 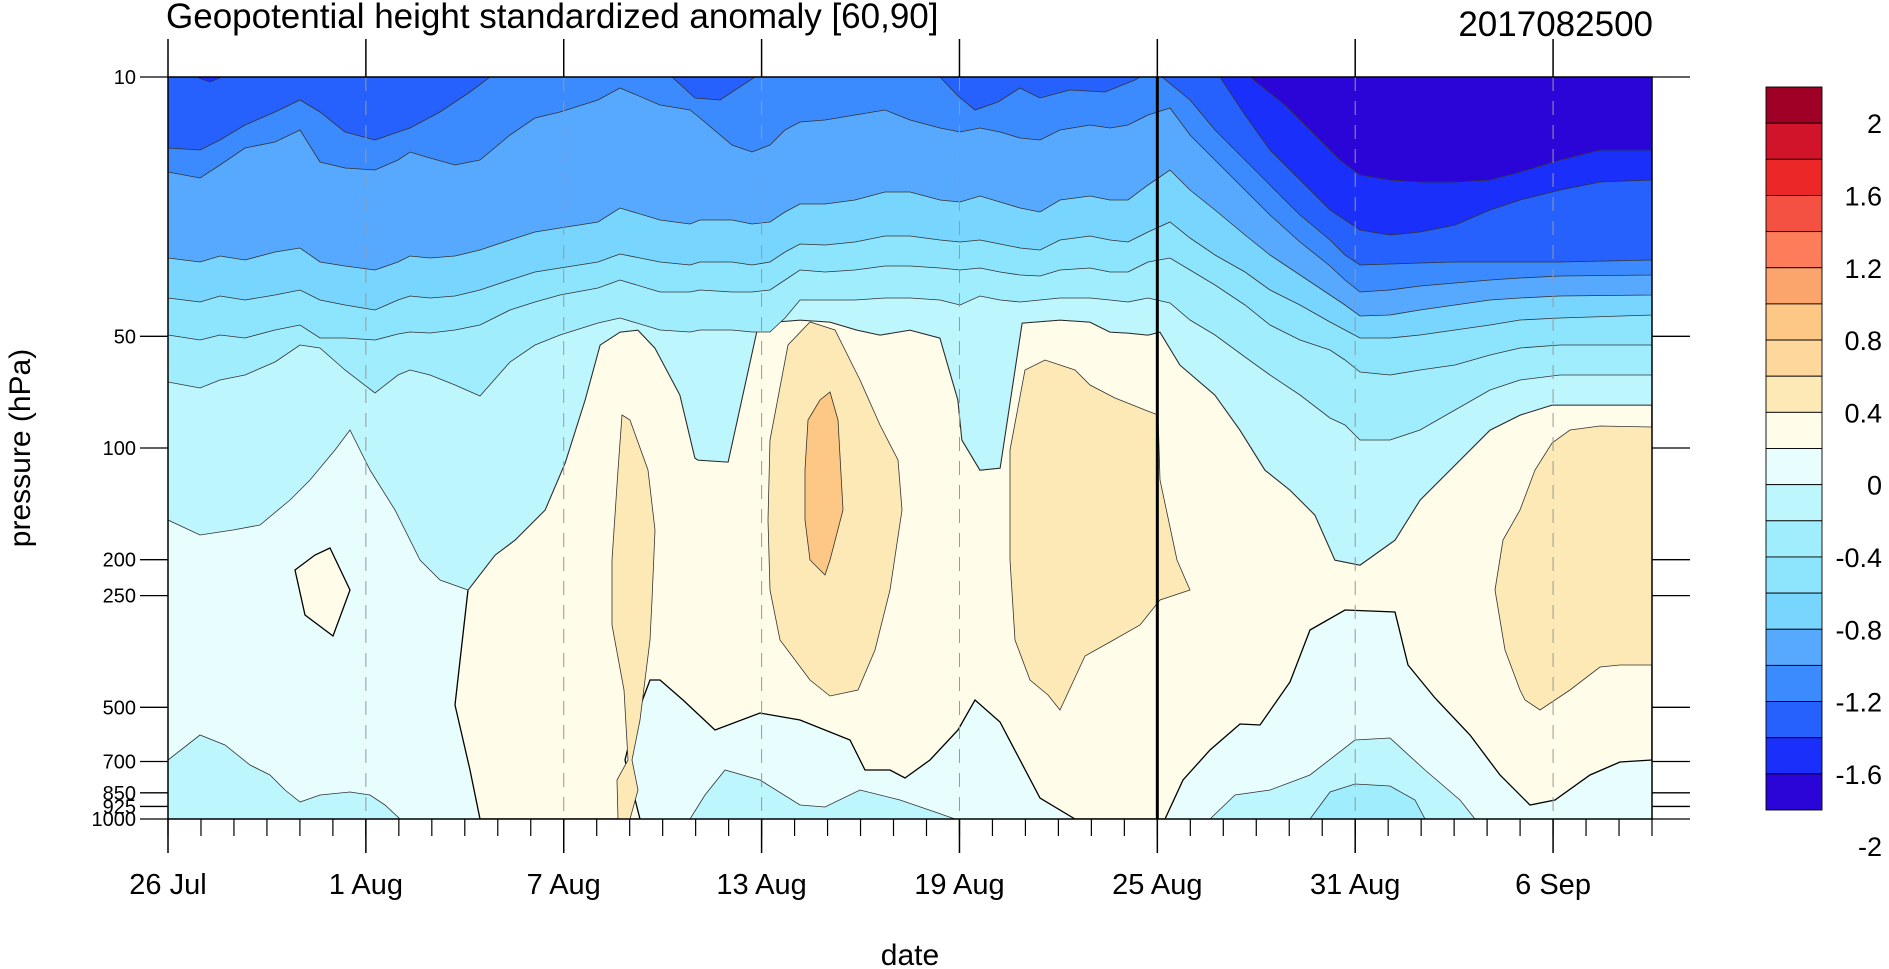 What do you see at coordinates (1100, 535) in the screenshot?
I see `fill-pos-0-2-c` at bounding box center [1100, 535].